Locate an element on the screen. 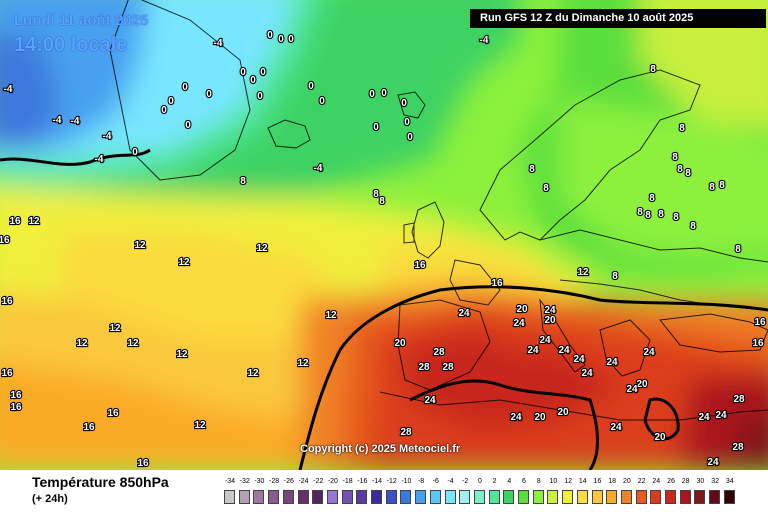 This screenshot has width=768, height=512. scale-tick-label: 0 is located at coordinates (479, 481).